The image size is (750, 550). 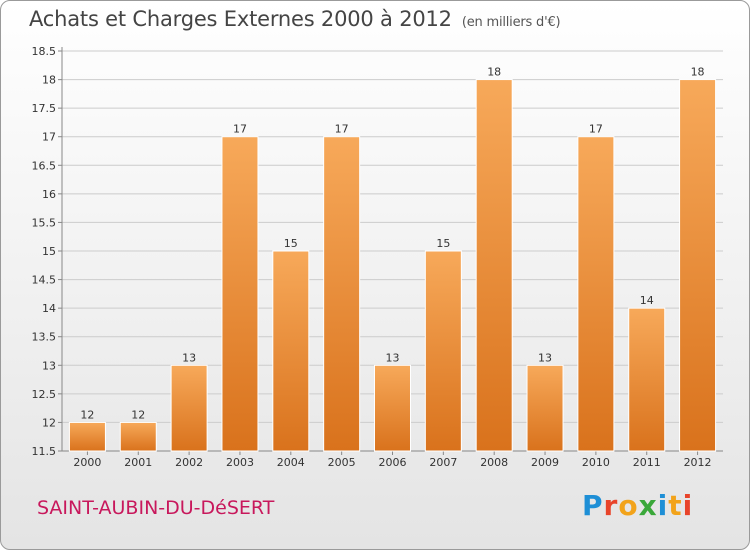 I want to click on y-tick-label: 18, so click(x=49, y=80).